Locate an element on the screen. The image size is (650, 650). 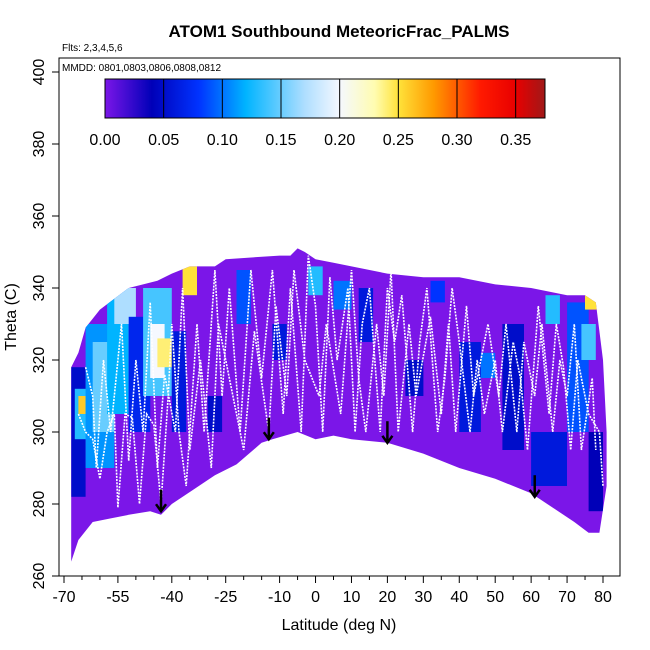
x-tick-label: -40 is located at coordinates (171, 597).